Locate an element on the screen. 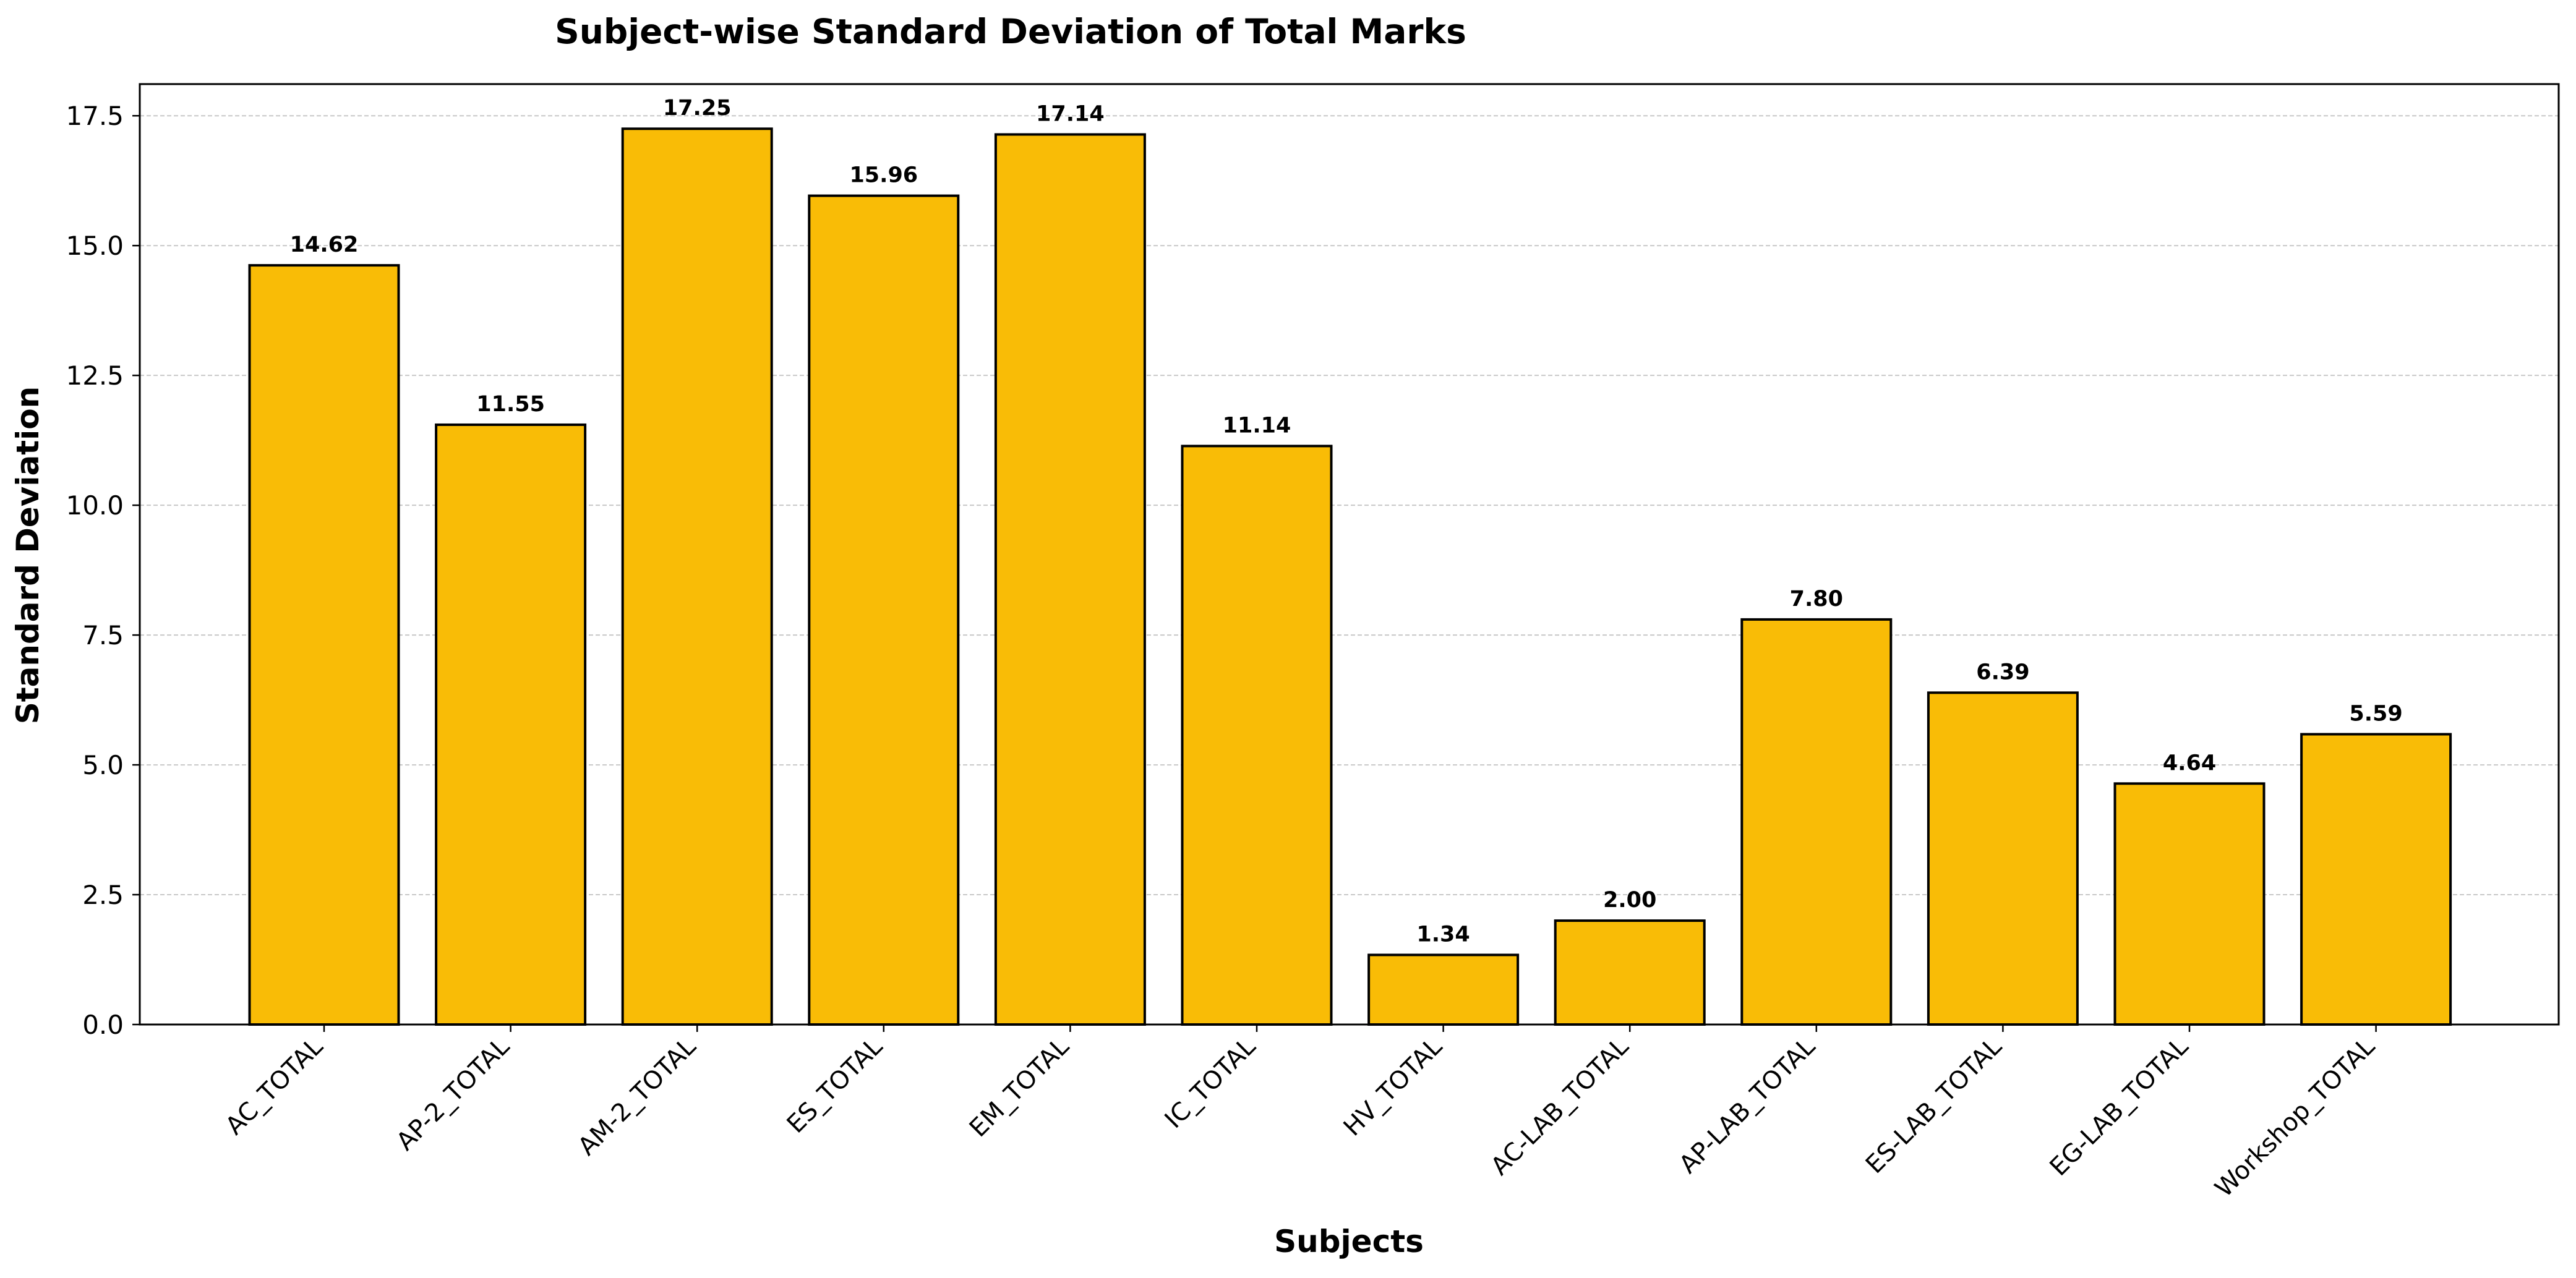 Image resolution: width=2576 pixels, height=1278 pixels. x-tick-label: IC_TOTAL is located at coordinates (1211, 1083).